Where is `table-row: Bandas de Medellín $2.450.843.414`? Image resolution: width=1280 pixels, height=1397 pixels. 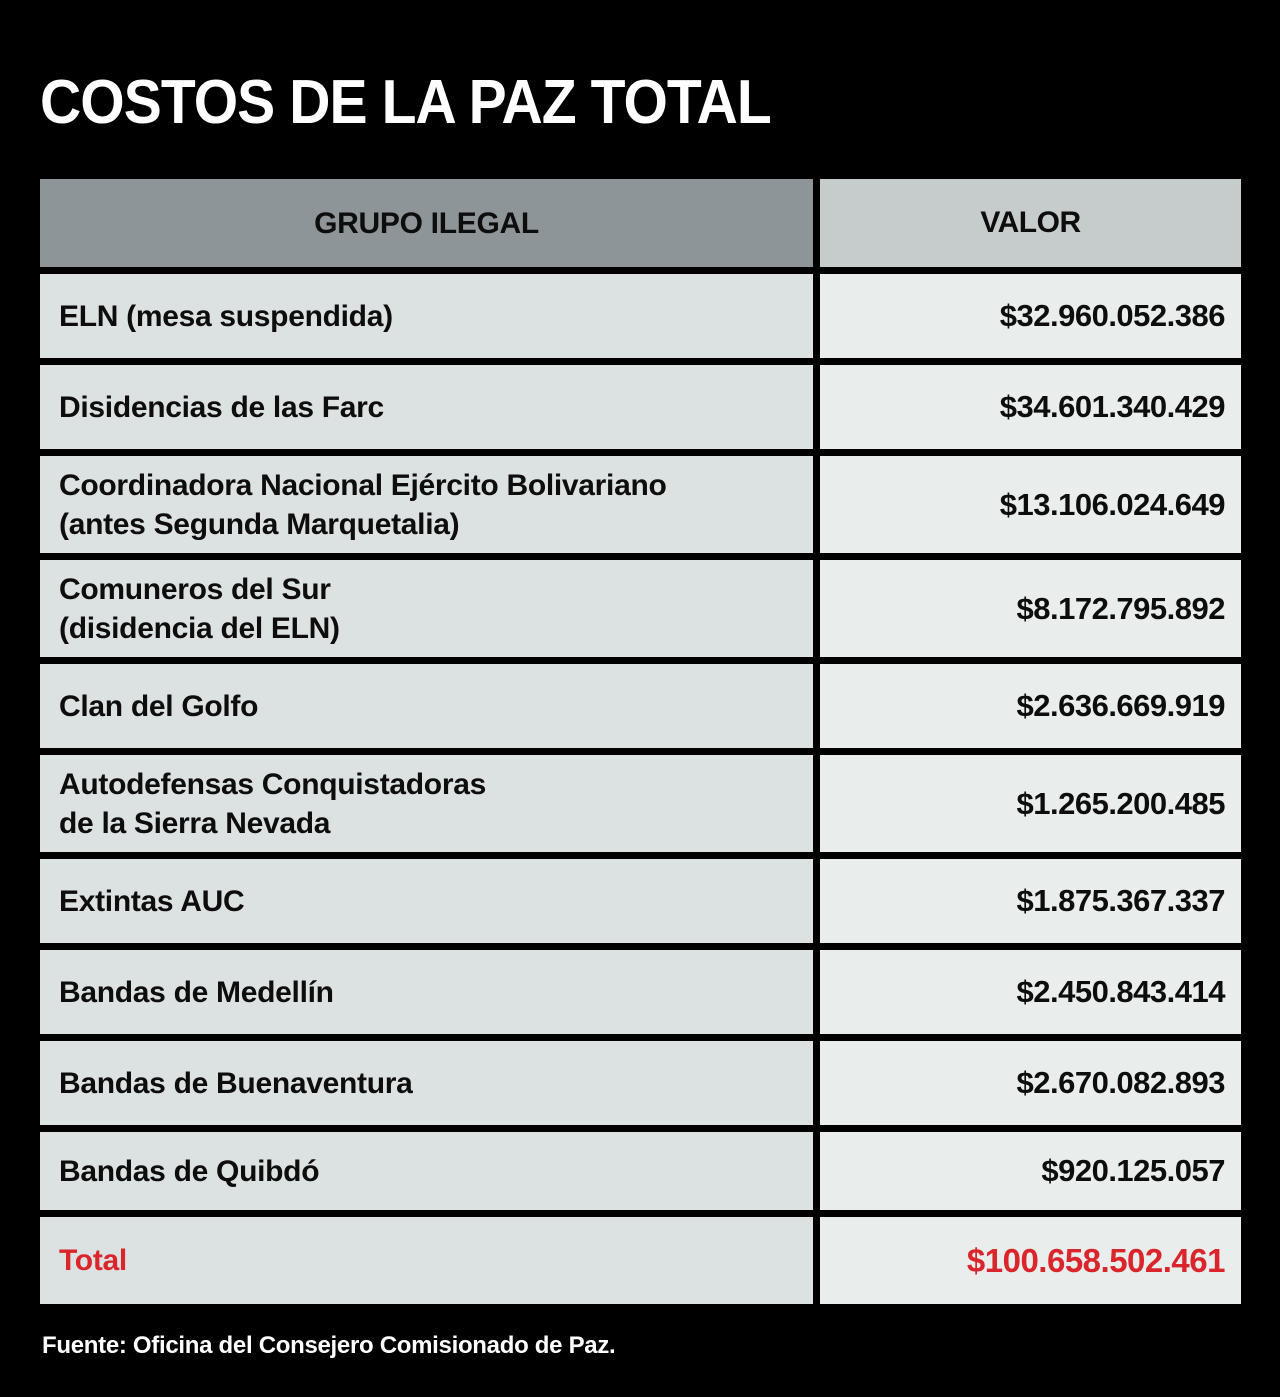 table-row: Bandas de Medellín $2.450.843.414 is located at coordinates (640, 992).